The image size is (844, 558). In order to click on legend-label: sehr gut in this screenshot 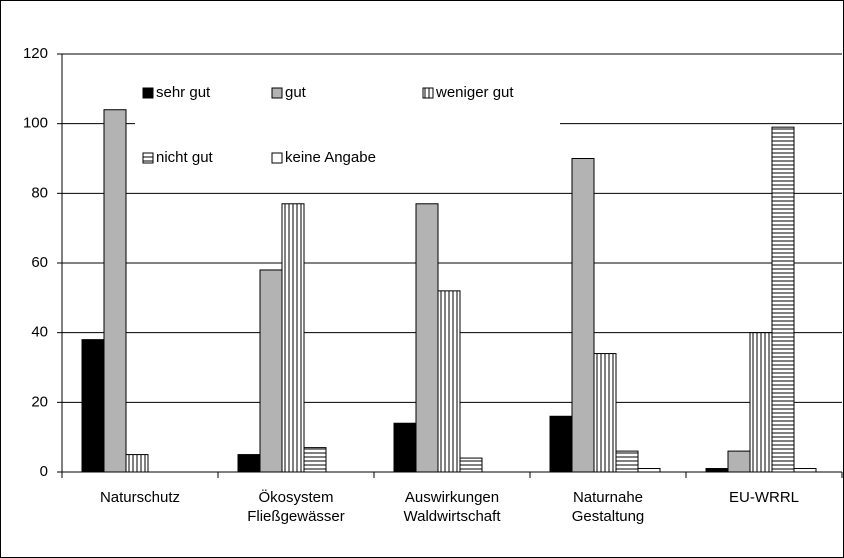, I will do `click(183, 92)`.